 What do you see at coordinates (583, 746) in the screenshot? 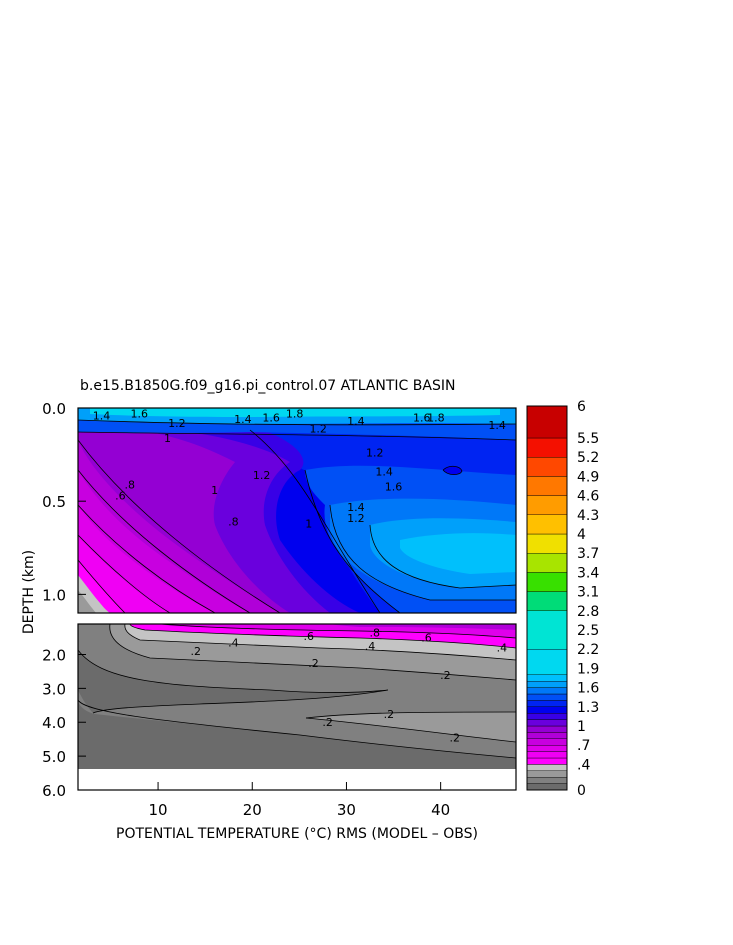
I see `colorbar-label: .7` at bounding box center [583, 746].